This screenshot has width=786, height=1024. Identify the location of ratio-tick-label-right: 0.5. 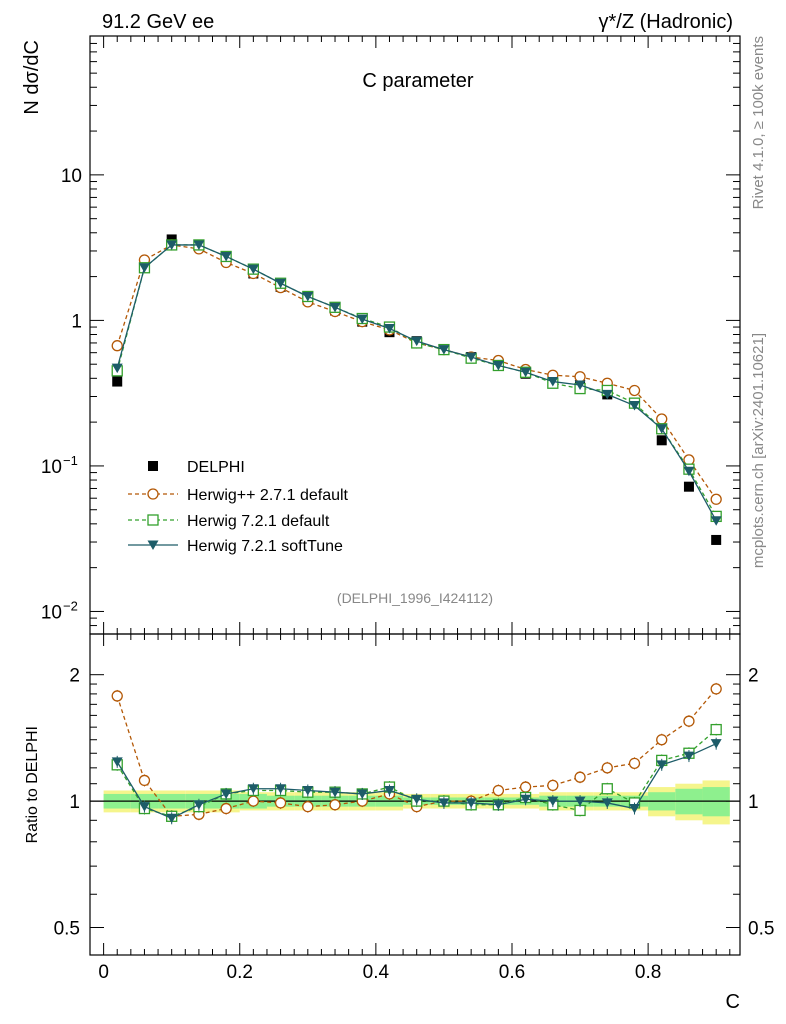
(761, 928).